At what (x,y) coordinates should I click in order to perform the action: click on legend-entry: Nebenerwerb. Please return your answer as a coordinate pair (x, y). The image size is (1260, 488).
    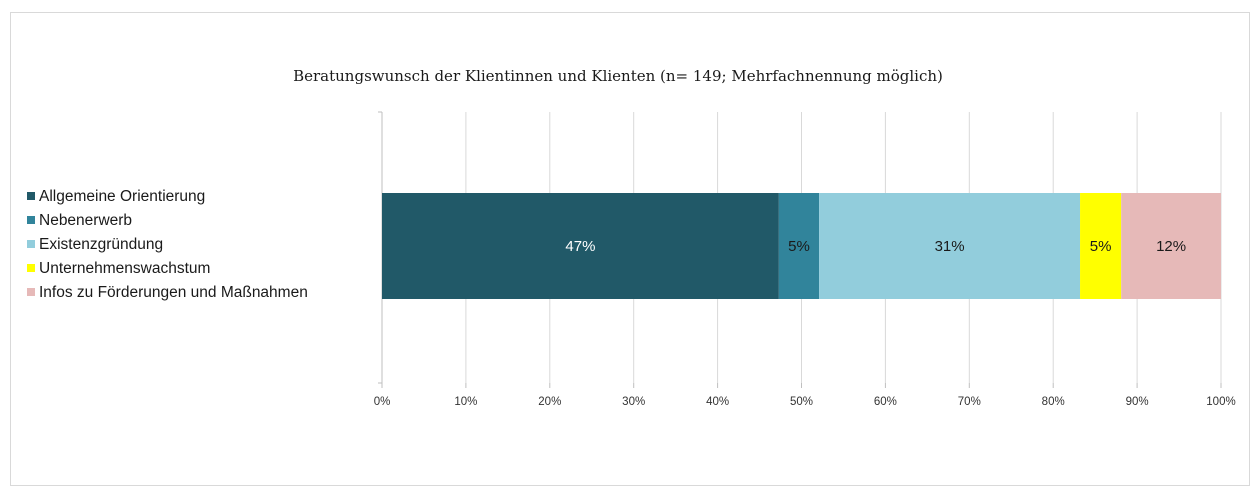
    Looking at the image, I should click on (85, 220).